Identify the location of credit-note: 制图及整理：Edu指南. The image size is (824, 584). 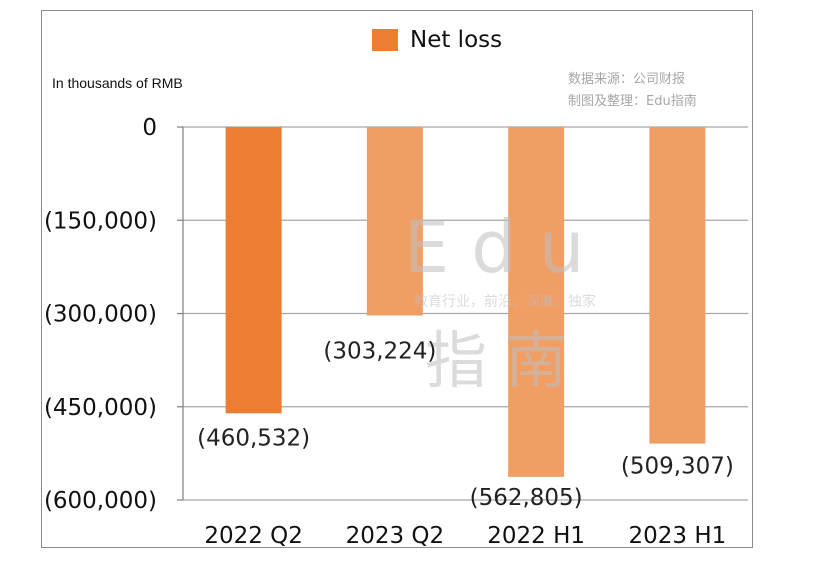
(632, 101).